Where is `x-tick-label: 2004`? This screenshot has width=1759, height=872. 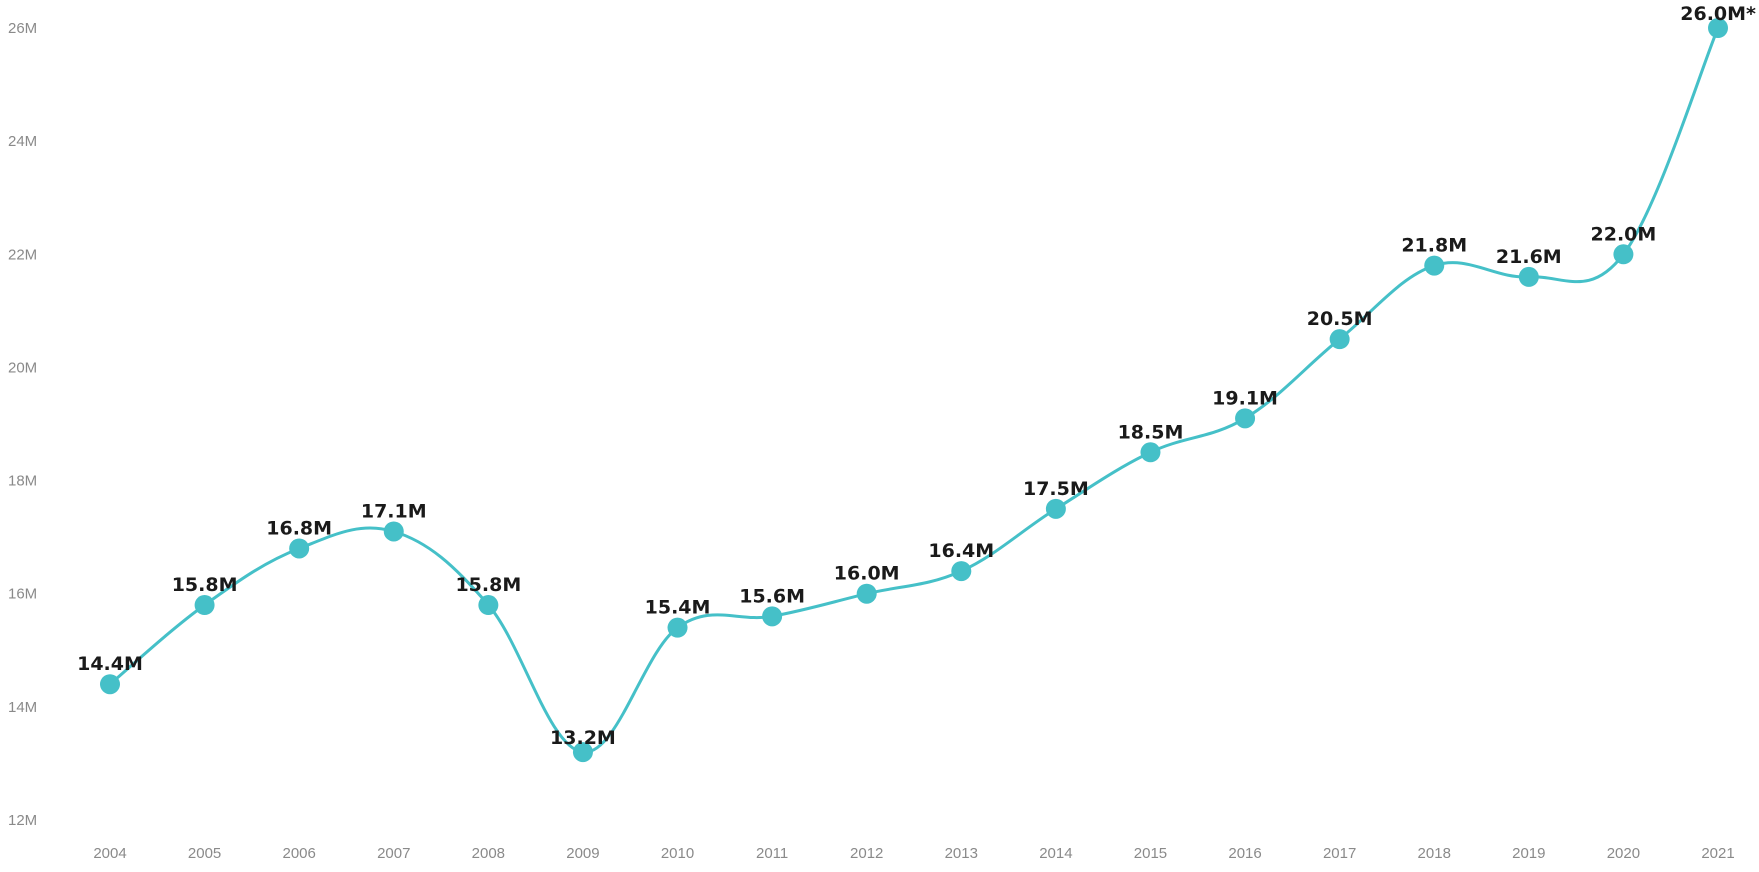 x-tick-label: 2004 is located at coordinates (109, 853).